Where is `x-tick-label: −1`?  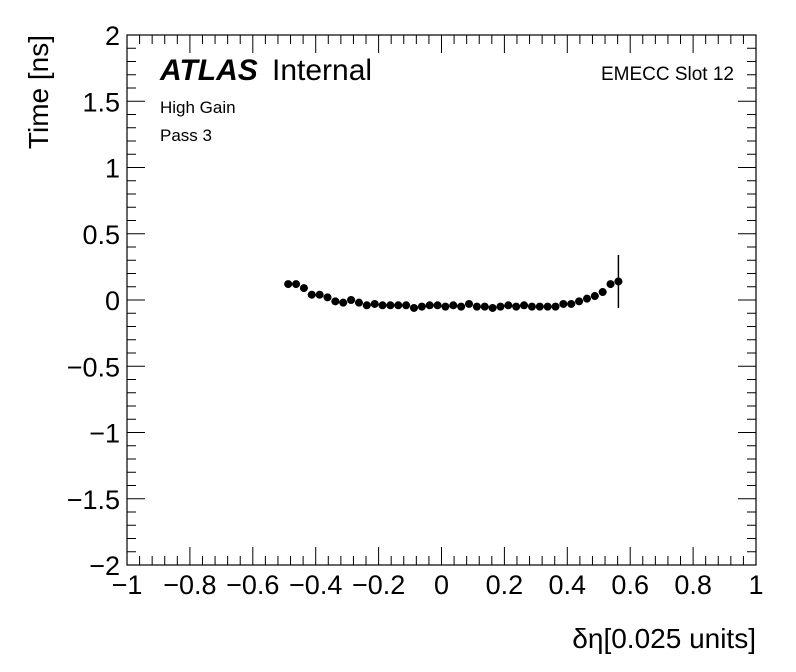 x-tick-label: −1 is located at coordinates (127, 585).